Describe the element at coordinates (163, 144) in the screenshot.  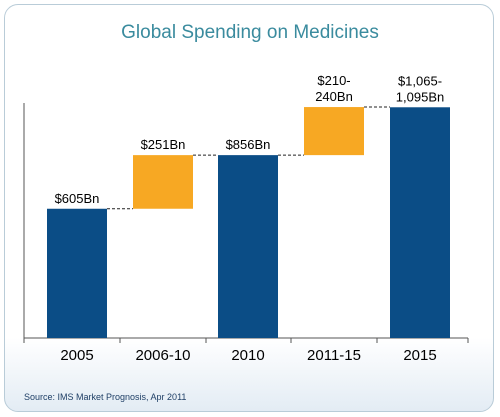
I see `data-label-2006-10: $251Bn` at that location.